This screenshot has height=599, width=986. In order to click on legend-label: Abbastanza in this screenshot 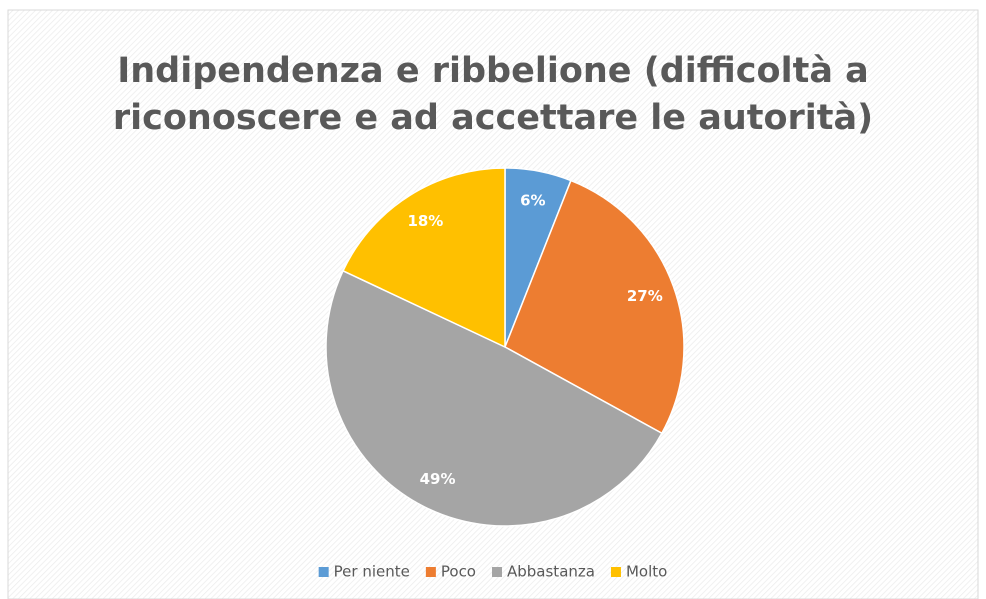, I will do `click(551, 572)`.